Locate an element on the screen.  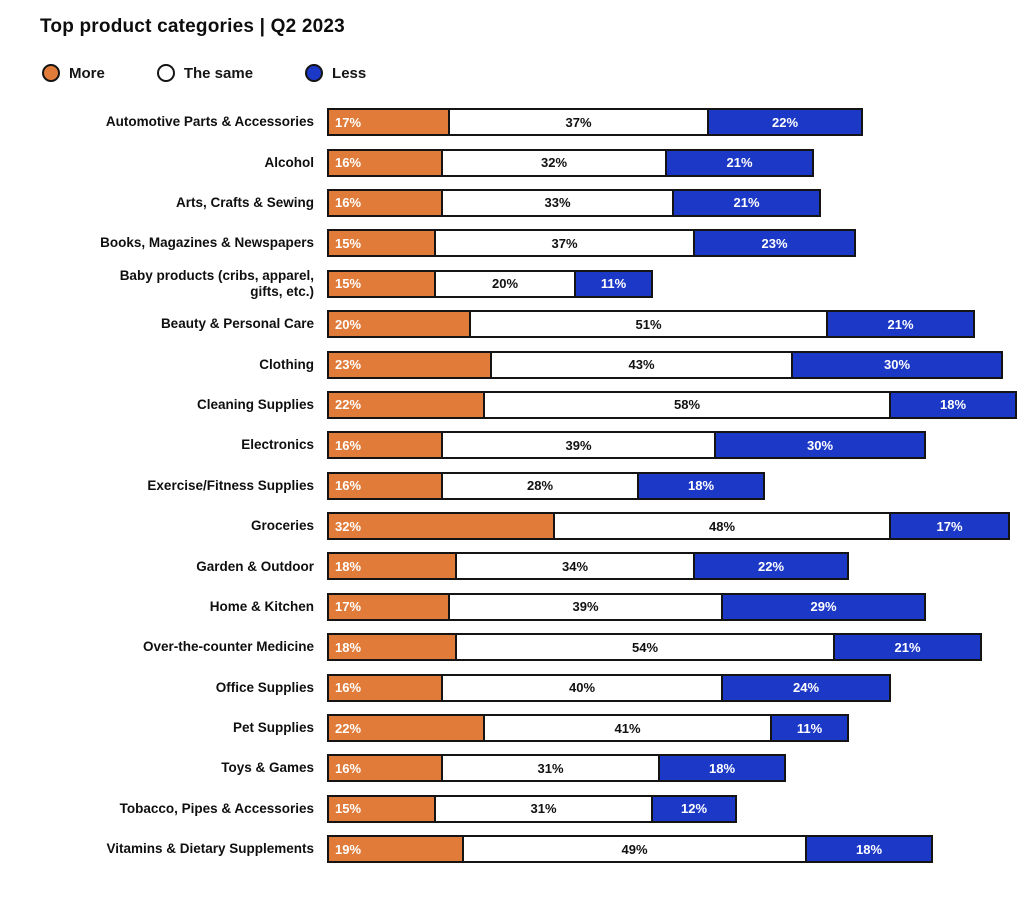
segment-value-label: 51% is located at coordinates (648, 324).